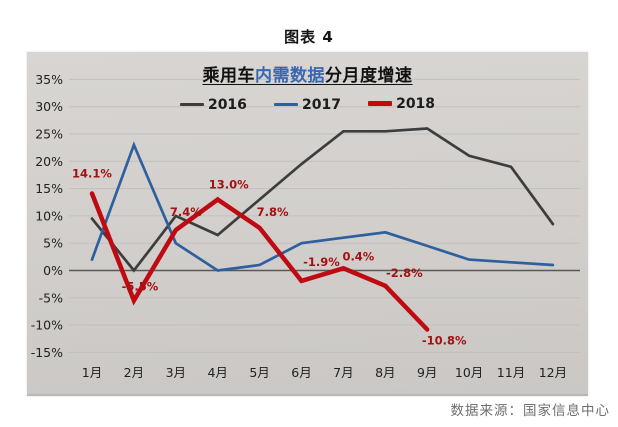 This screenshot has height=427, width=618. I want to click on chart-title-highlight: 内需数据, so click(290, 76).